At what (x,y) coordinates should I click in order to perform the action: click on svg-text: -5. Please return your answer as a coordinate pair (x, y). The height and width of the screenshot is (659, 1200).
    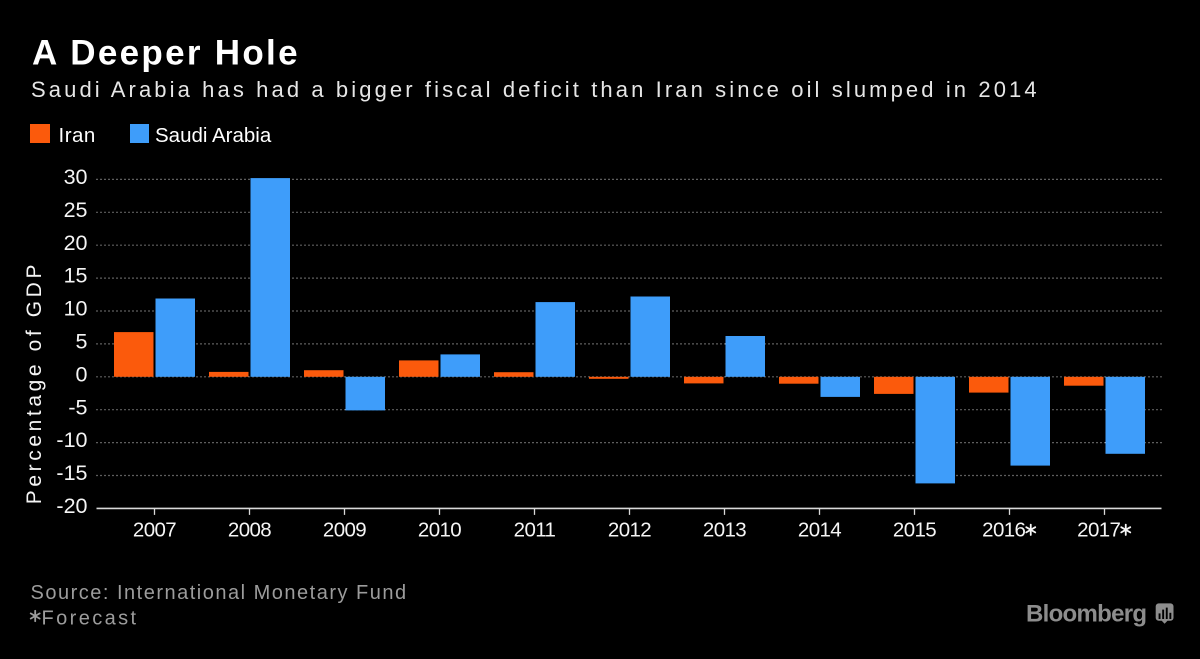
    Looking at the image, I should click on (77, 407).